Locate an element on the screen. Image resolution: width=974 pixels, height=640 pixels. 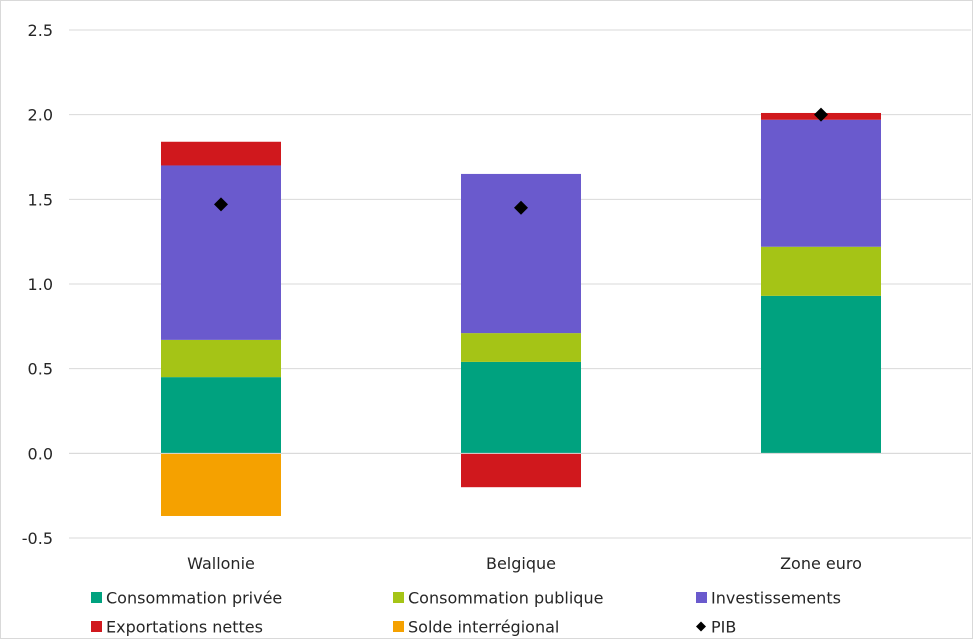
y-tick-label: -0.5 is located at coordinates (37, 538).